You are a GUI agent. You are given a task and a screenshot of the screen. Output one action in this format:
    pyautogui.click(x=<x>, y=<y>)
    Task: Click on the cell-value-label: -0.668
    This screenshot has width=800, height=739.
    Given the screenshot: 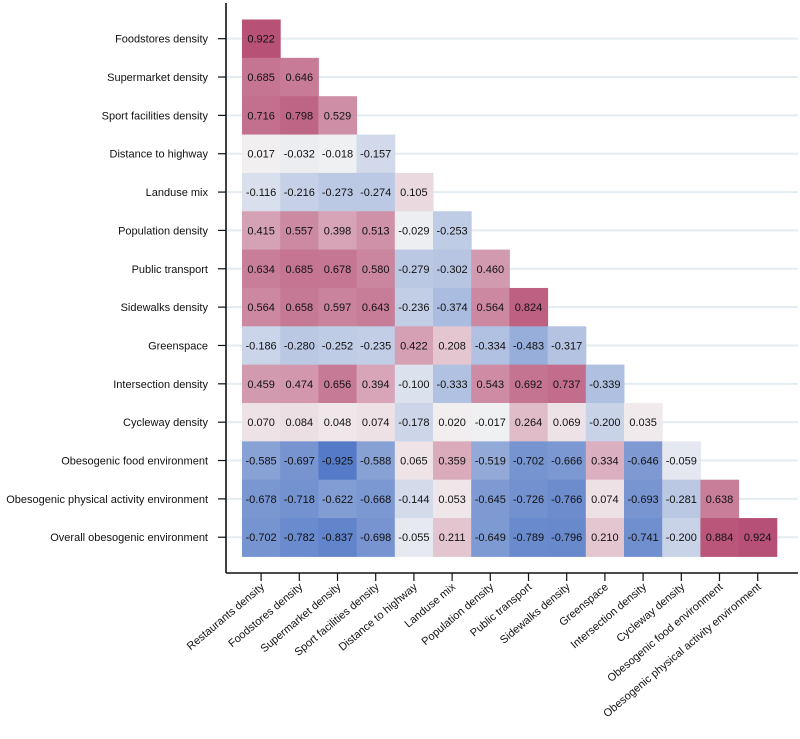 What is the action you would take?
    pyautogui.click(x=375, y=500)
    